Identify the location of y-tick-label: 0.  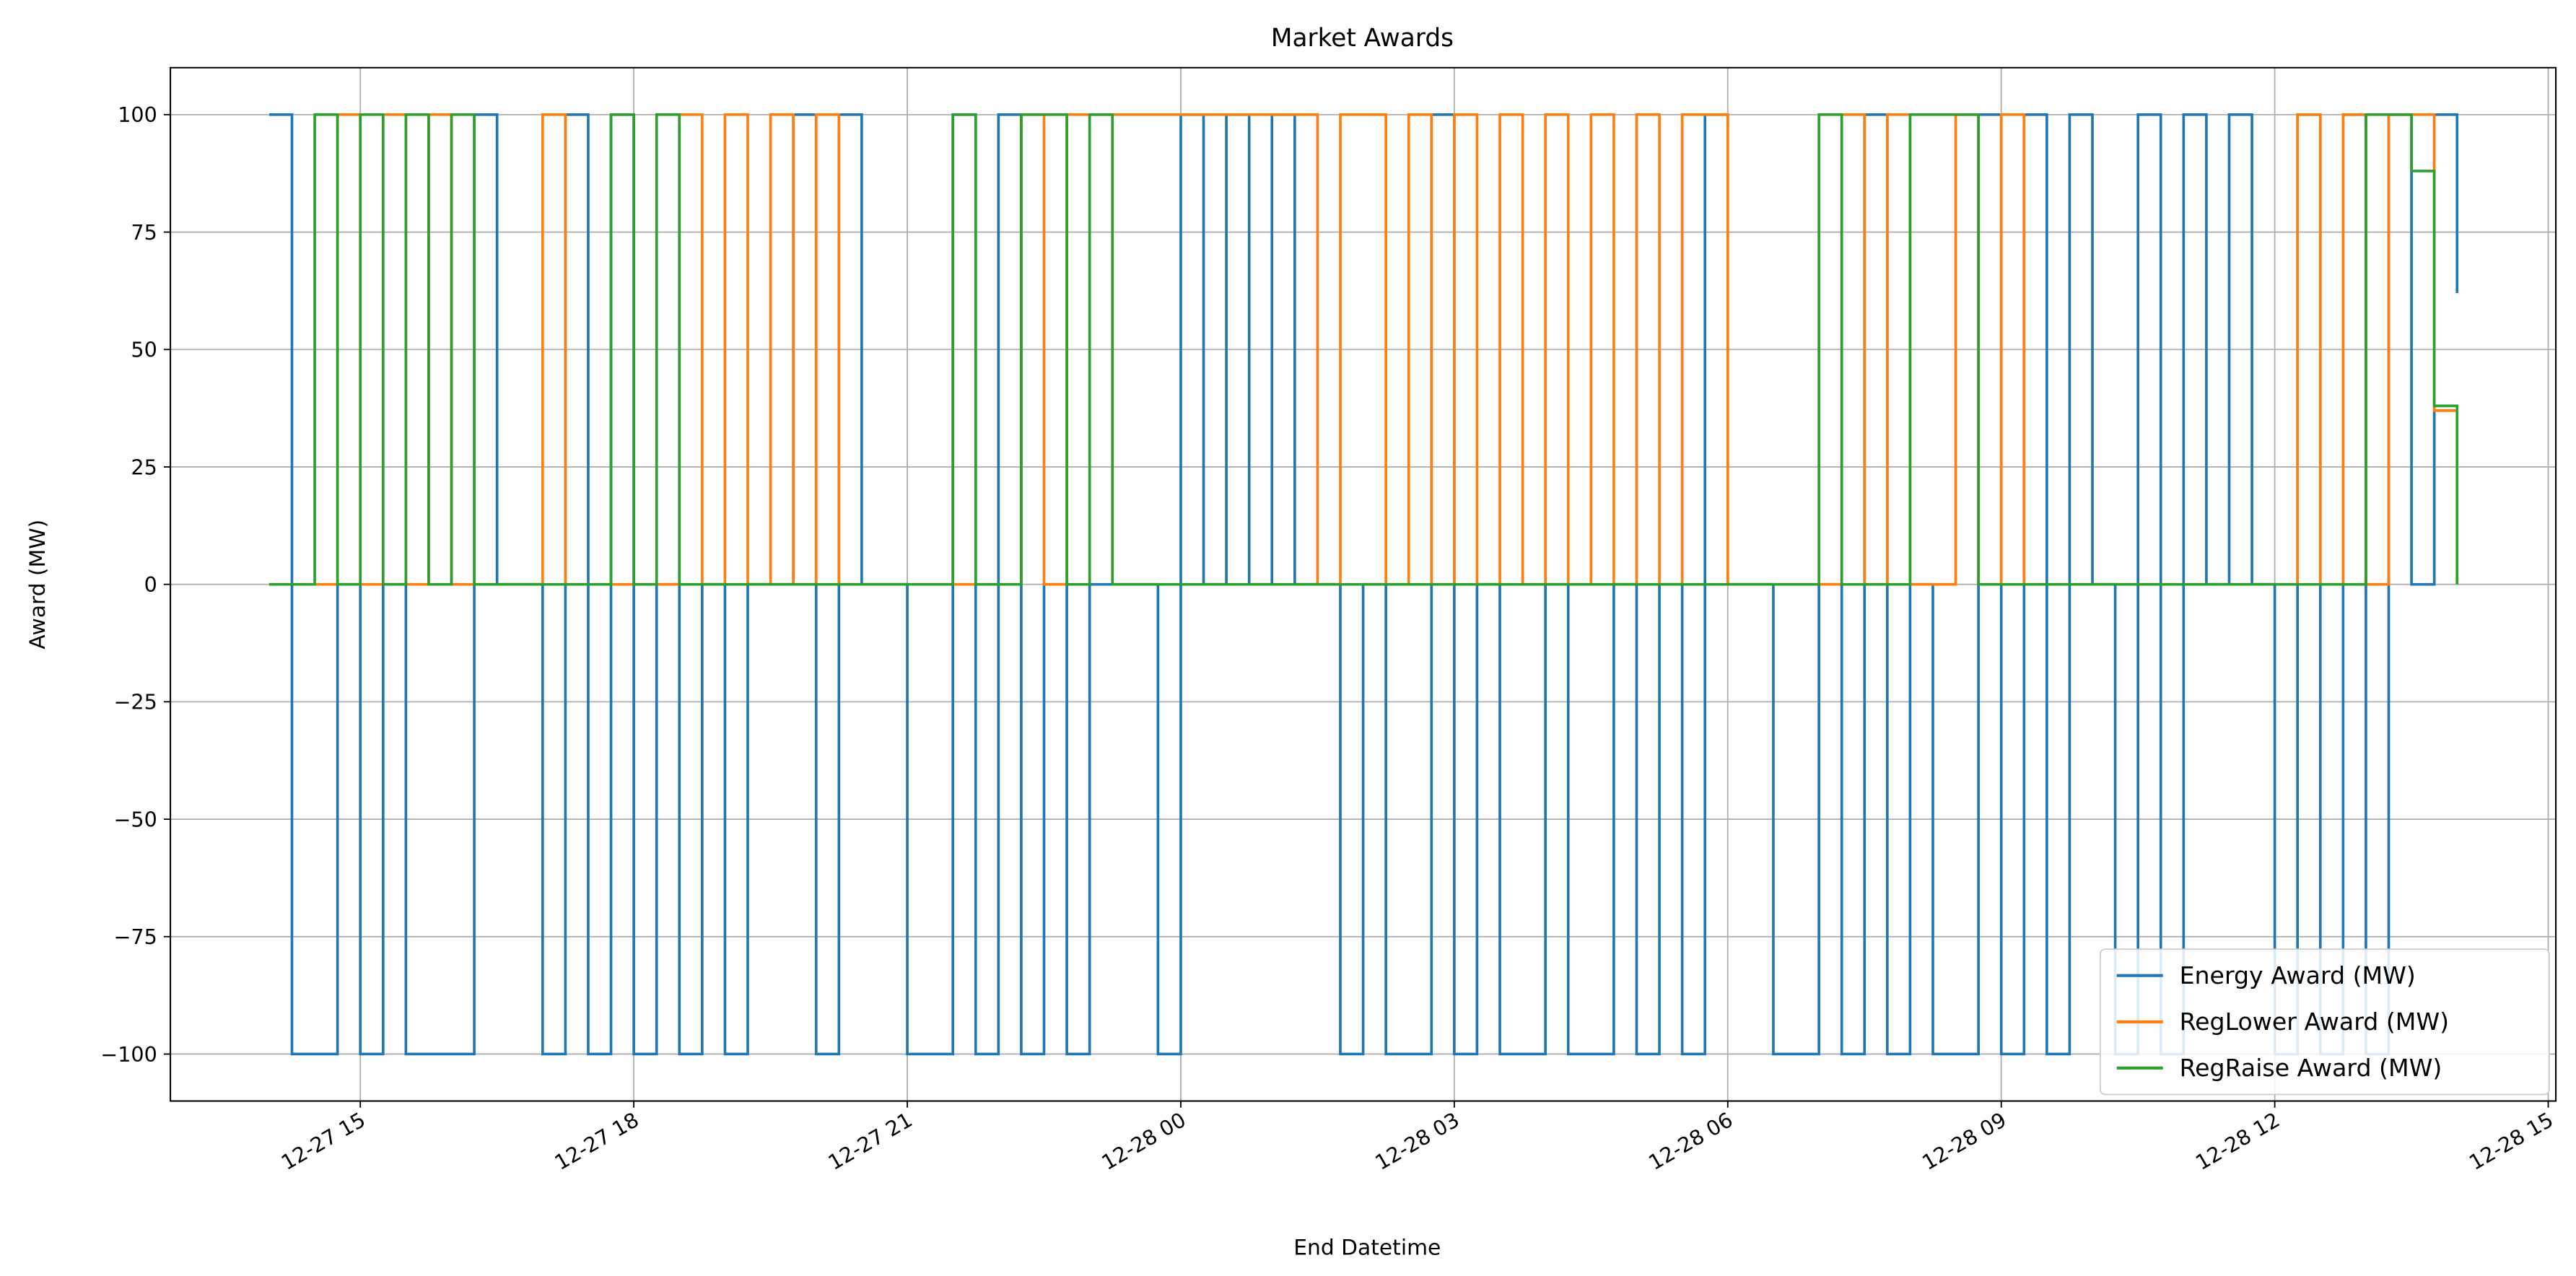
(150, 584).